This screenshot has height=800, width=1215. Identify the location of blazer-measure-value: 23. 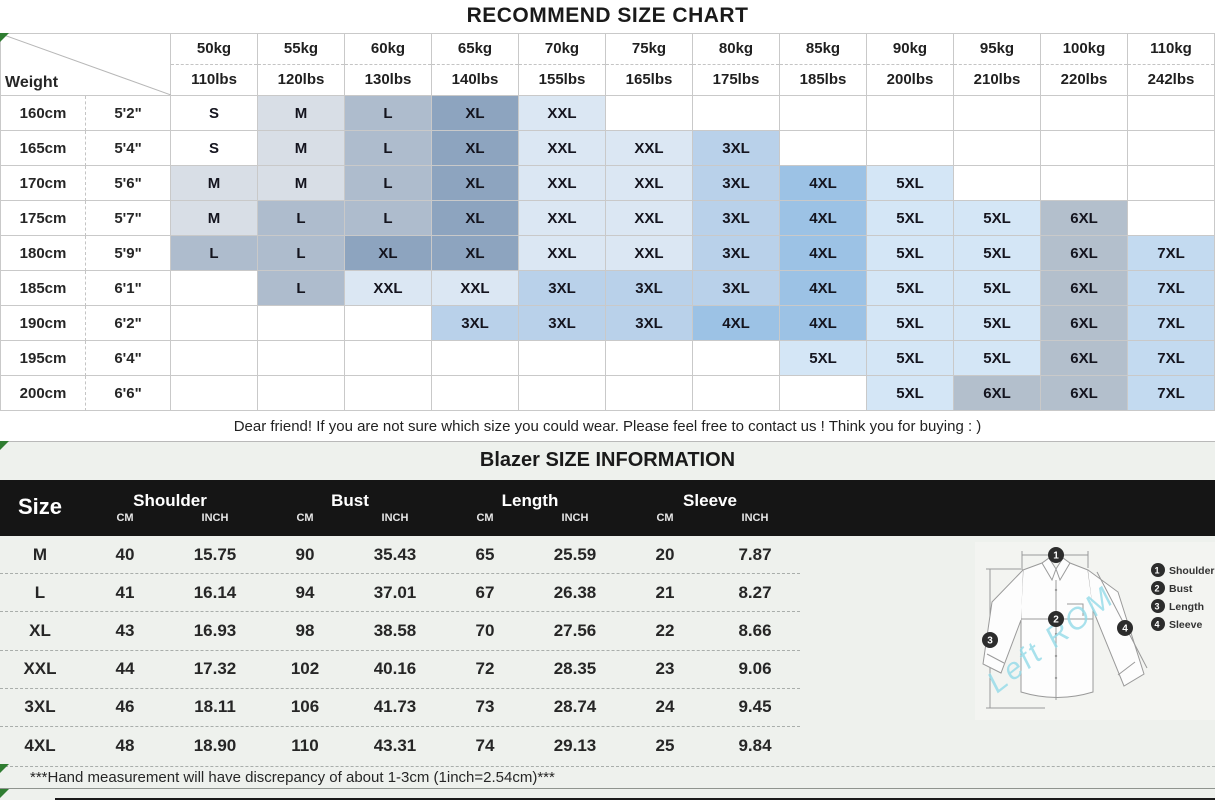
(665, 669).